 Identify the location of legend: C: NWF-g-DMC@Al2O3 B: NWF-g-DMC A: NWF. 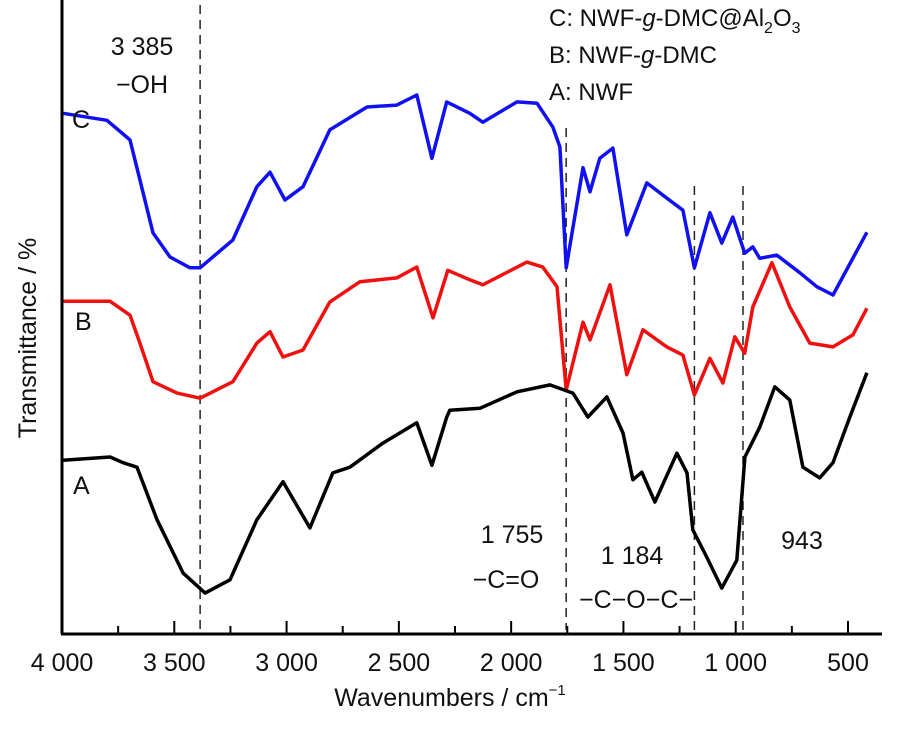
(675, 55).